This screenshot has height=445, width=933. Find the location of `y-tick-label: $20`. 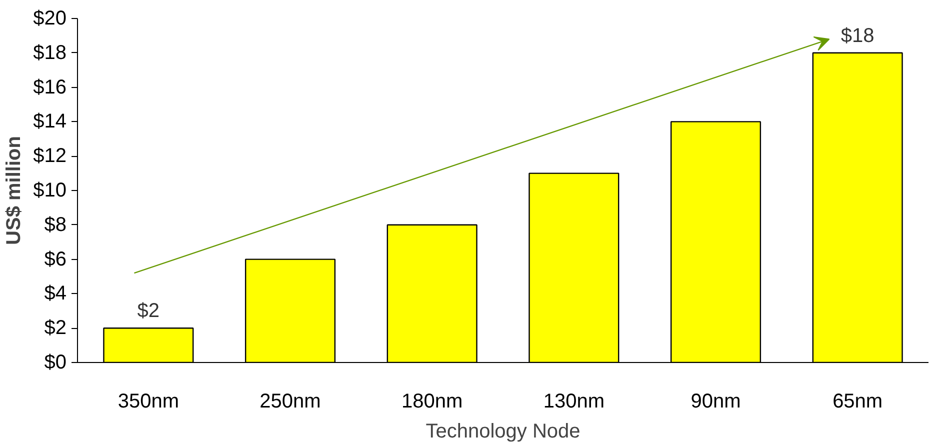

y-tick-label: $20 is located at coordinates (50, 19).